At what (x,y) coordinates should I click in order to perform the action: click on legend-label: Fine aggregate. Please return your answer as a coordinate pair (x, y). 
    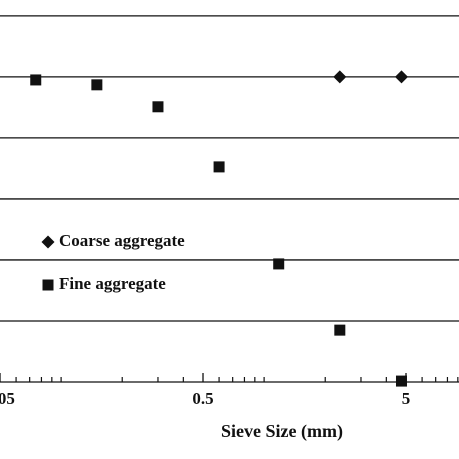
    Looking at the image, I should click on (112, 283).